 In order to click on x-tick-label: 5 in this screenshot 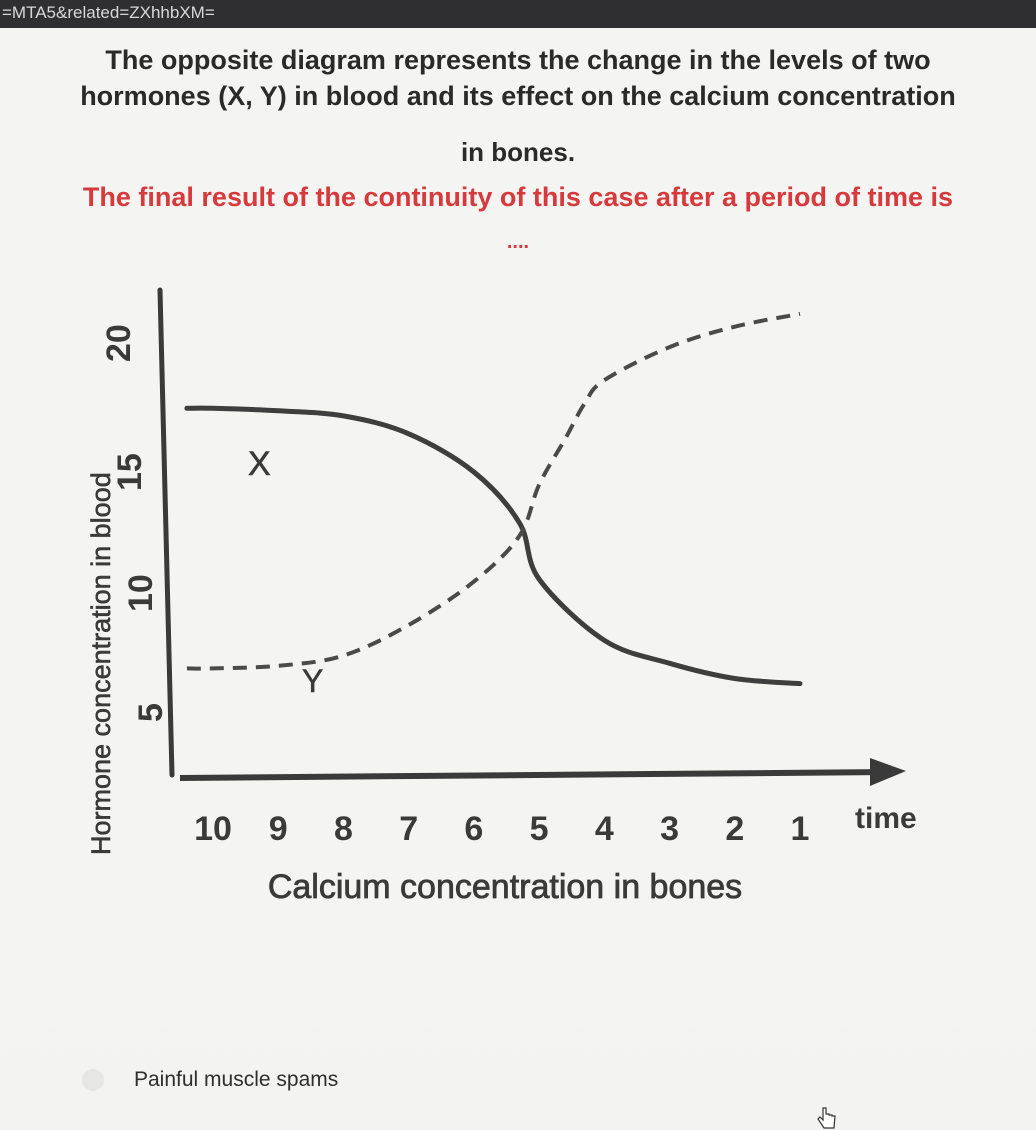, I will do `click(539, 829)`.